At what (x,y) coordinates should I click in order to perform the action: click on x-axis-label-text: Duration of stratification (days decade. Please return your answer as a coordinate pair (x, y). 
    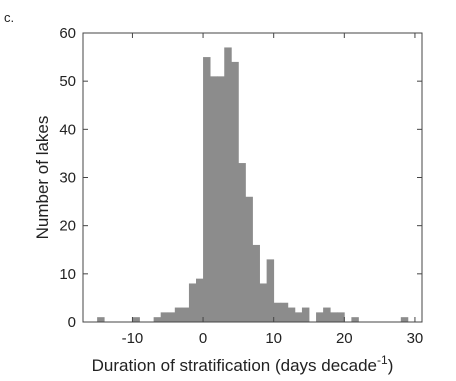
    Looking at the image, I should click on (234, 365).